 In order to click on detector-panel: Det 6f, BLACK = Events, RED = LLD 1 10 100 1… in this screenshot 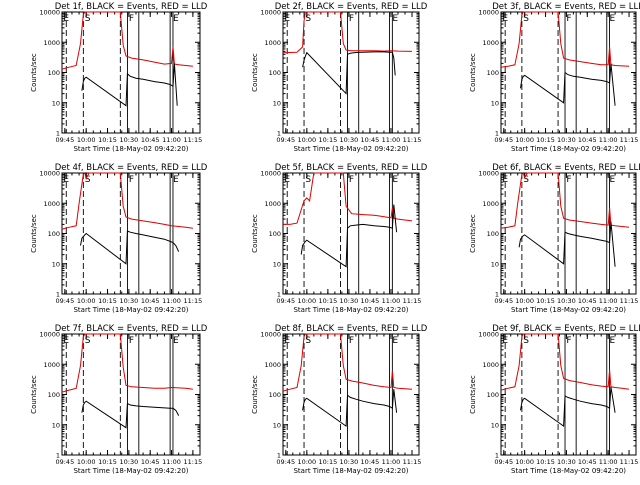, I will do `click(554, 238)`.